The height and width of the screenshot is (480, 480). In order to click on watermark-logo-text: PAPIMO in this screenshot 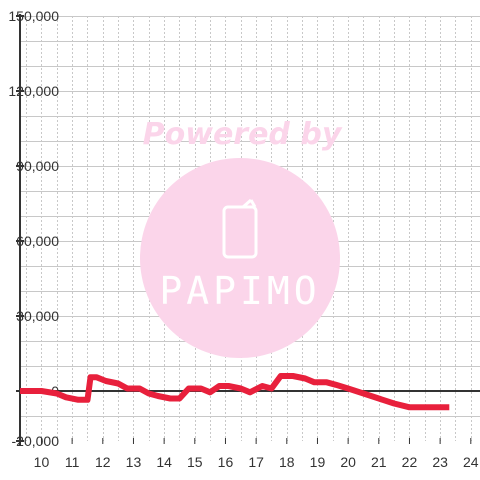, I will do `click(239, 291)`.